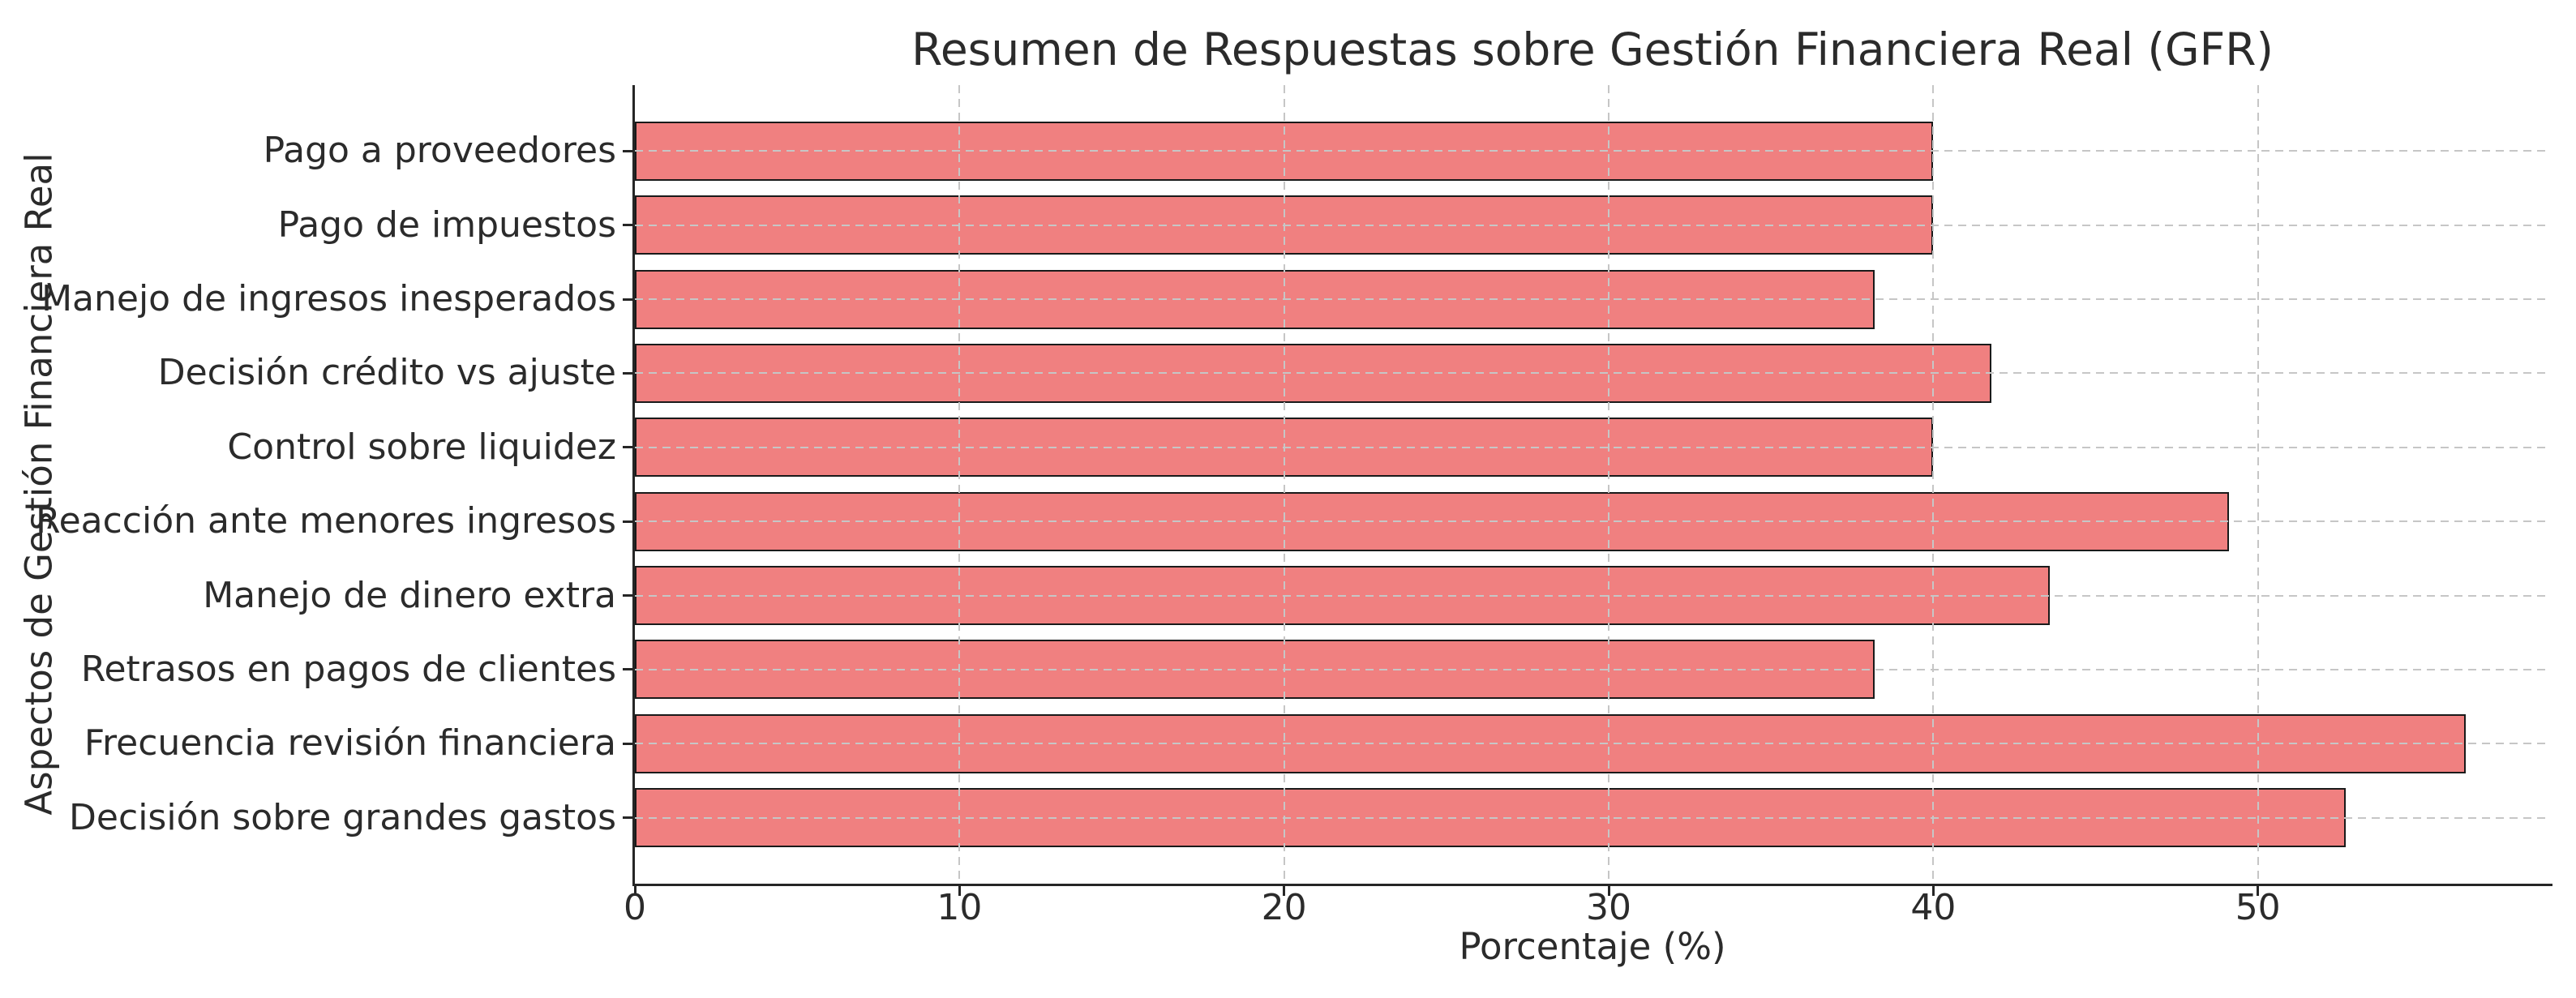 This screenshot has height=998, width=2576. What do you see at coordinates (348, 669) in the screenshot?
I see `category-label: Retrasos en pagos de clientes` at bounding box center [348, 669].